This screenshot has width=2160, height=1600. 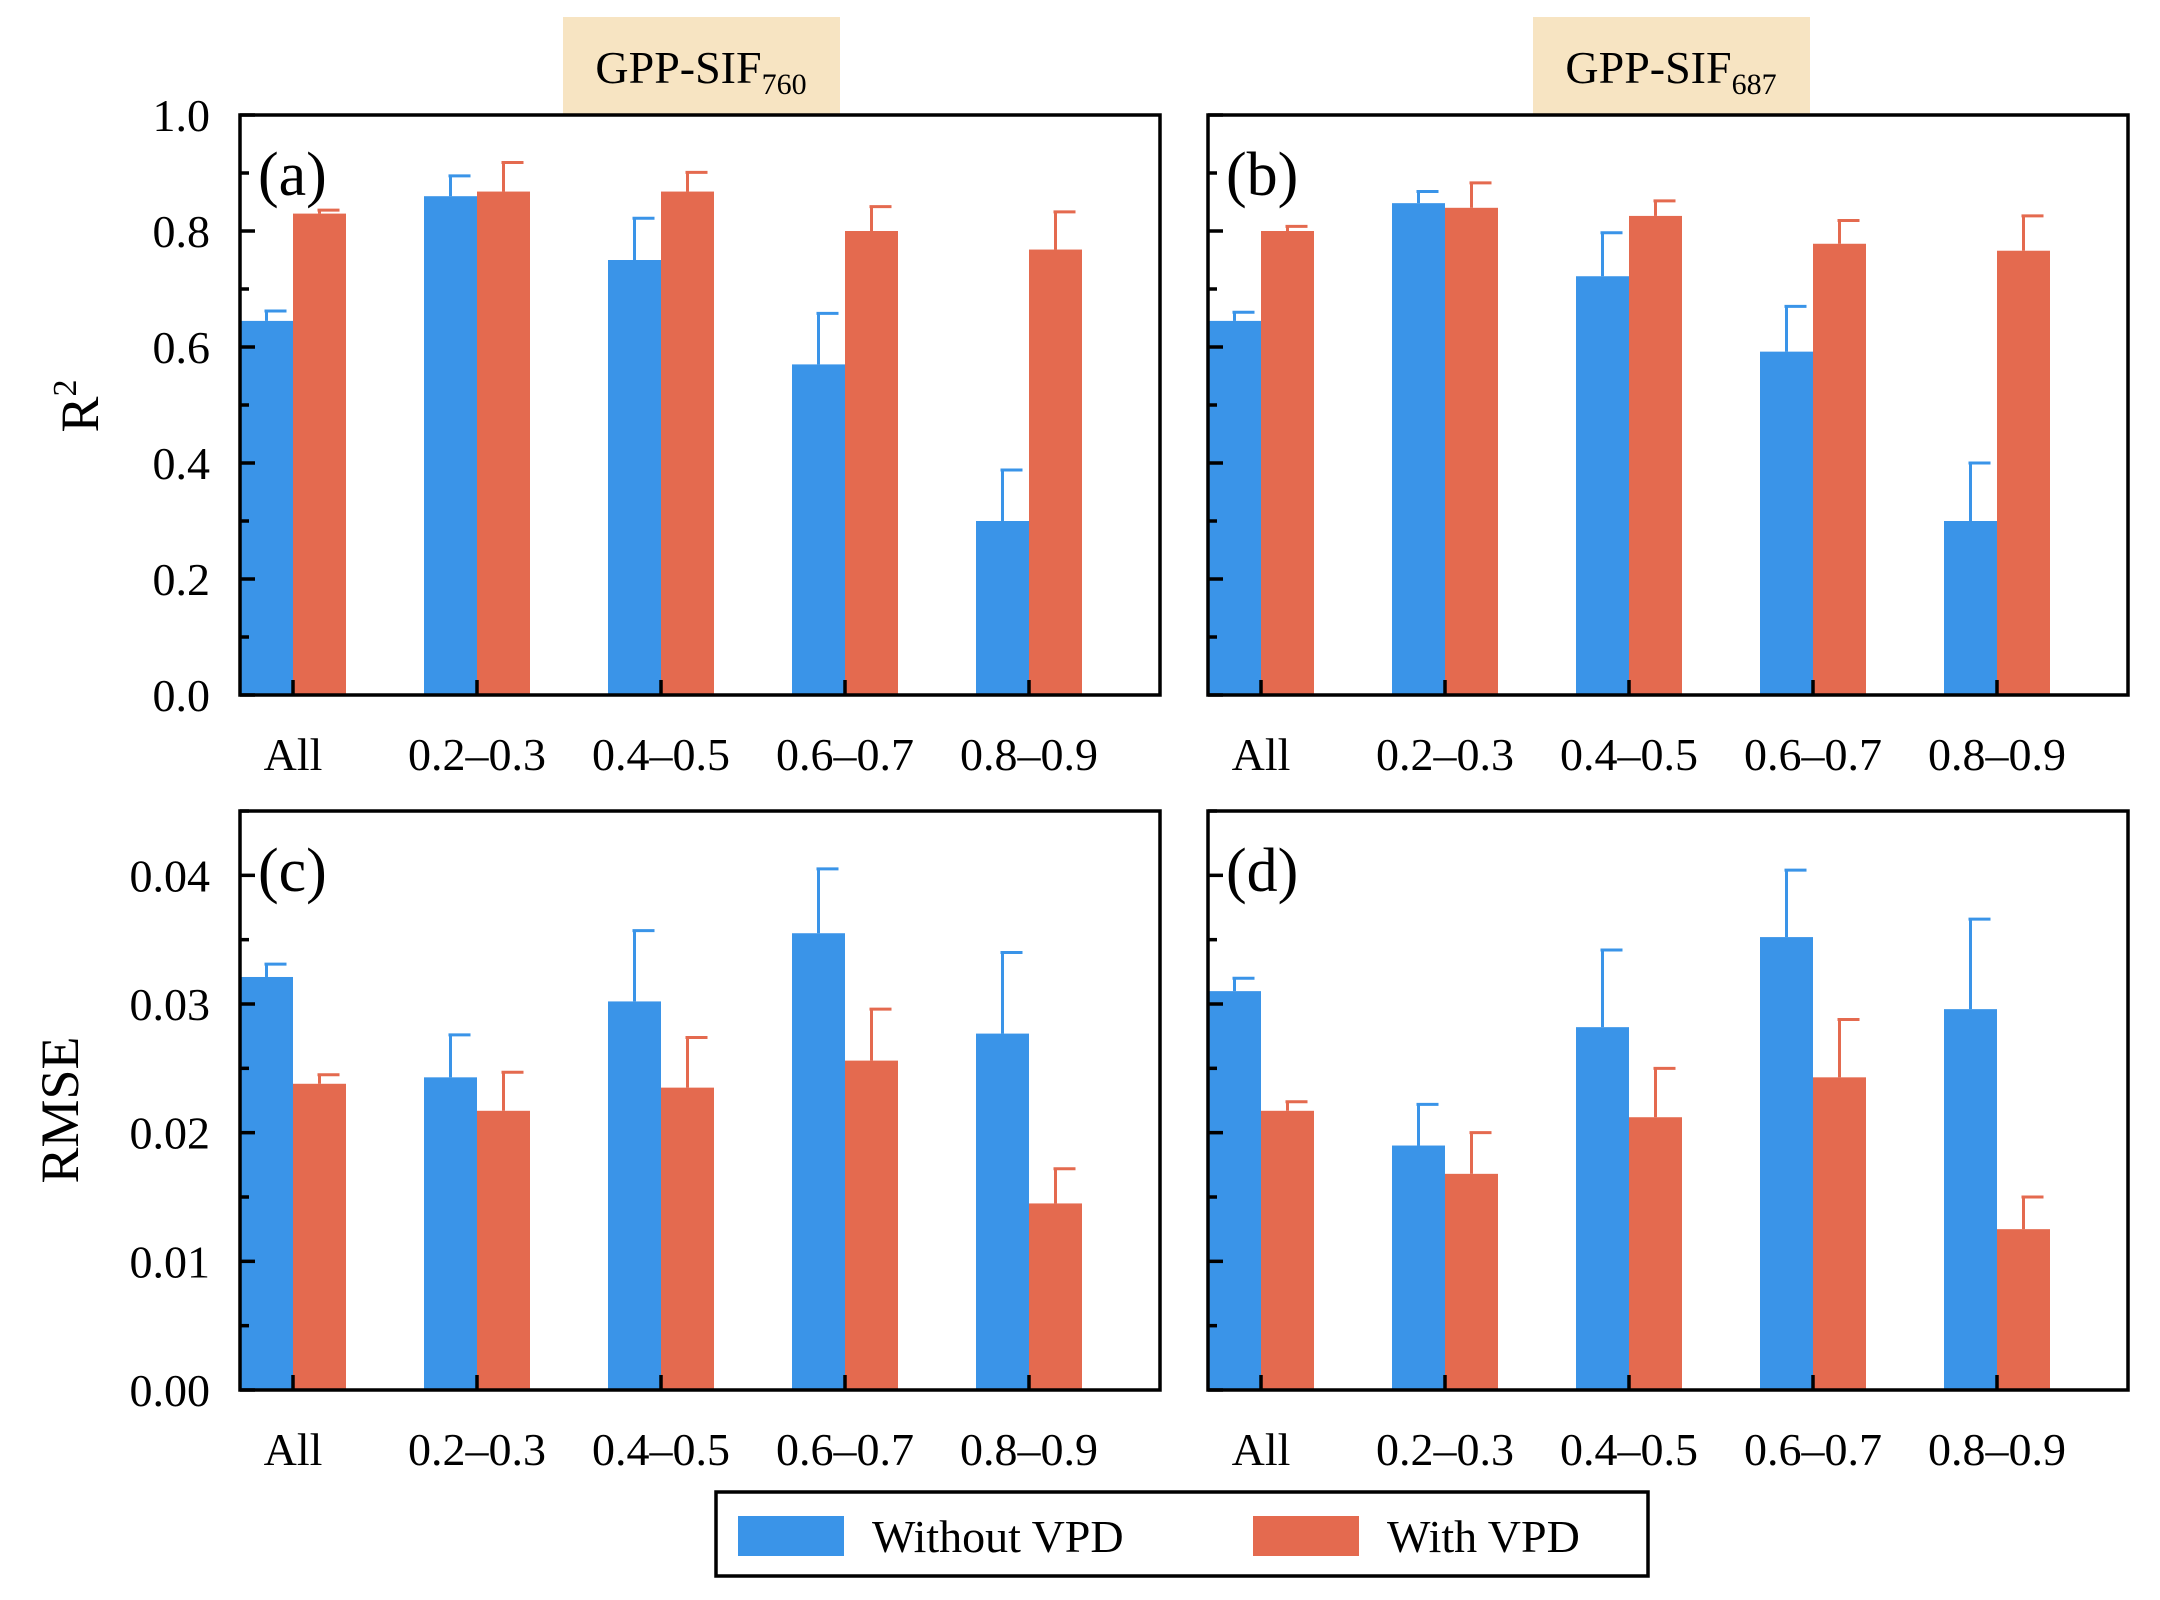 What do you see at coordinates (1670, 71) in the screenshot?
I see `column-title-right-text: GPP-SIF687` at bounding box center [1670, 71].